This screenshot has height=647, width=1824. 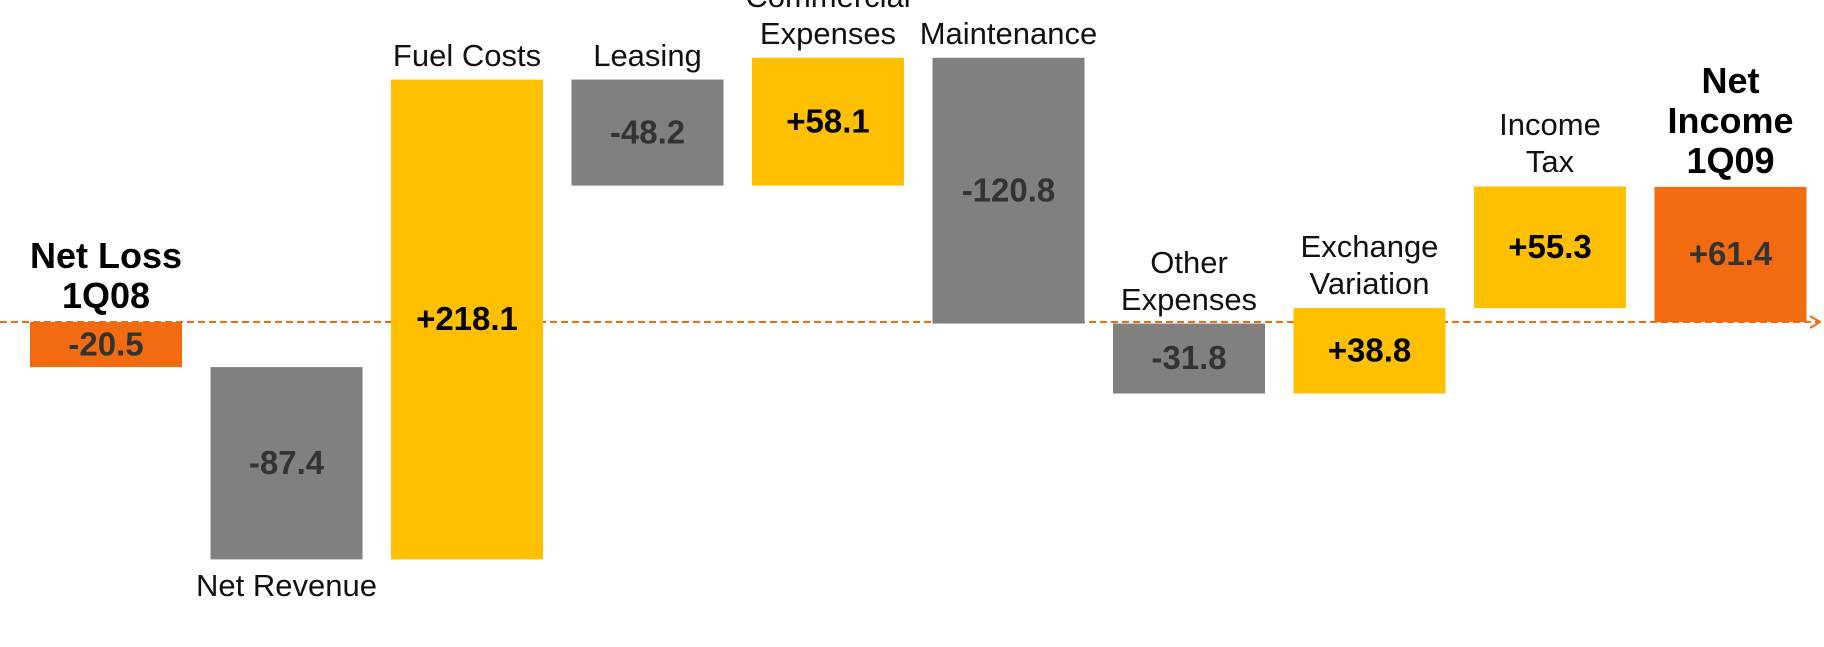 I want to click on category-label: Maintenance, so click(x=1008, y=33).